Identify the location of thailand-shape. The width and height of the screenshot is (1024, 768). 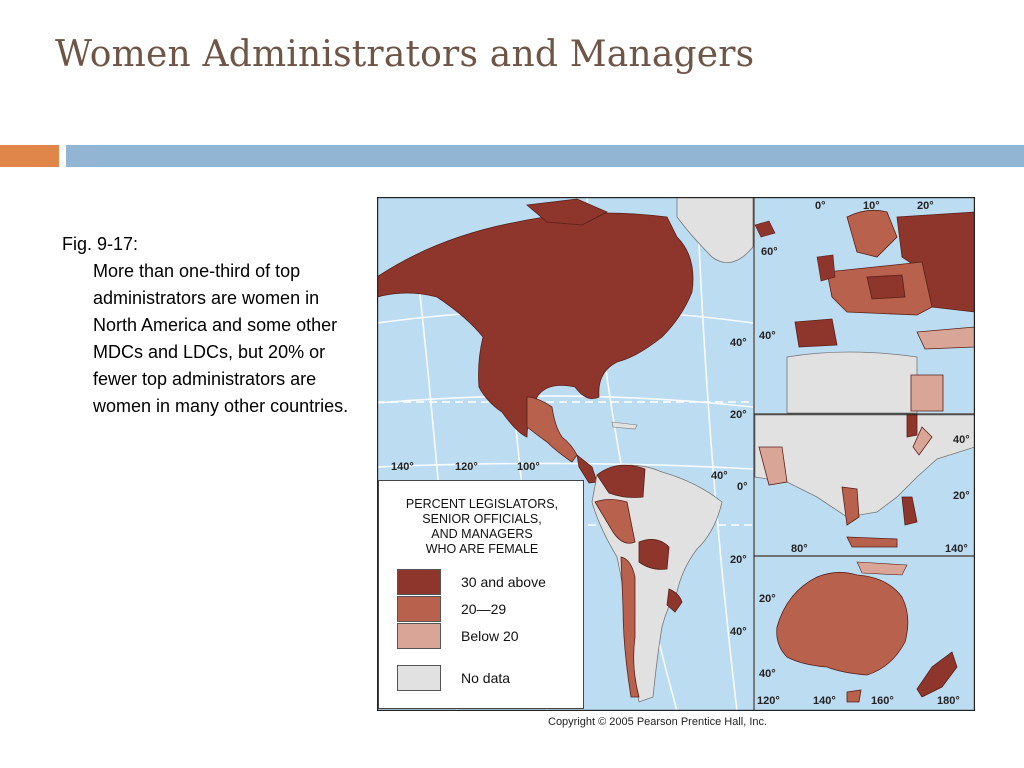
(850, 506).